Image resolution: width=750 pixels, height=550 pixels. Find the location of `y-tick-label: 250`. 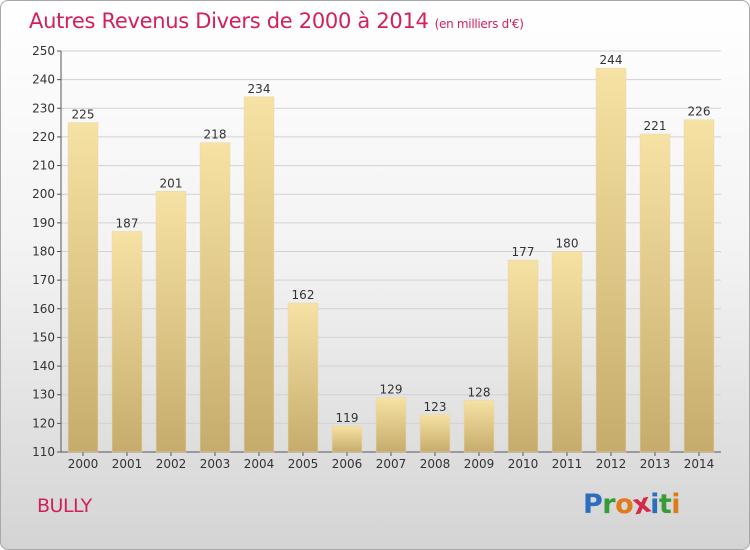

y-tick-label: 250 is located at coordinates (43, 51).